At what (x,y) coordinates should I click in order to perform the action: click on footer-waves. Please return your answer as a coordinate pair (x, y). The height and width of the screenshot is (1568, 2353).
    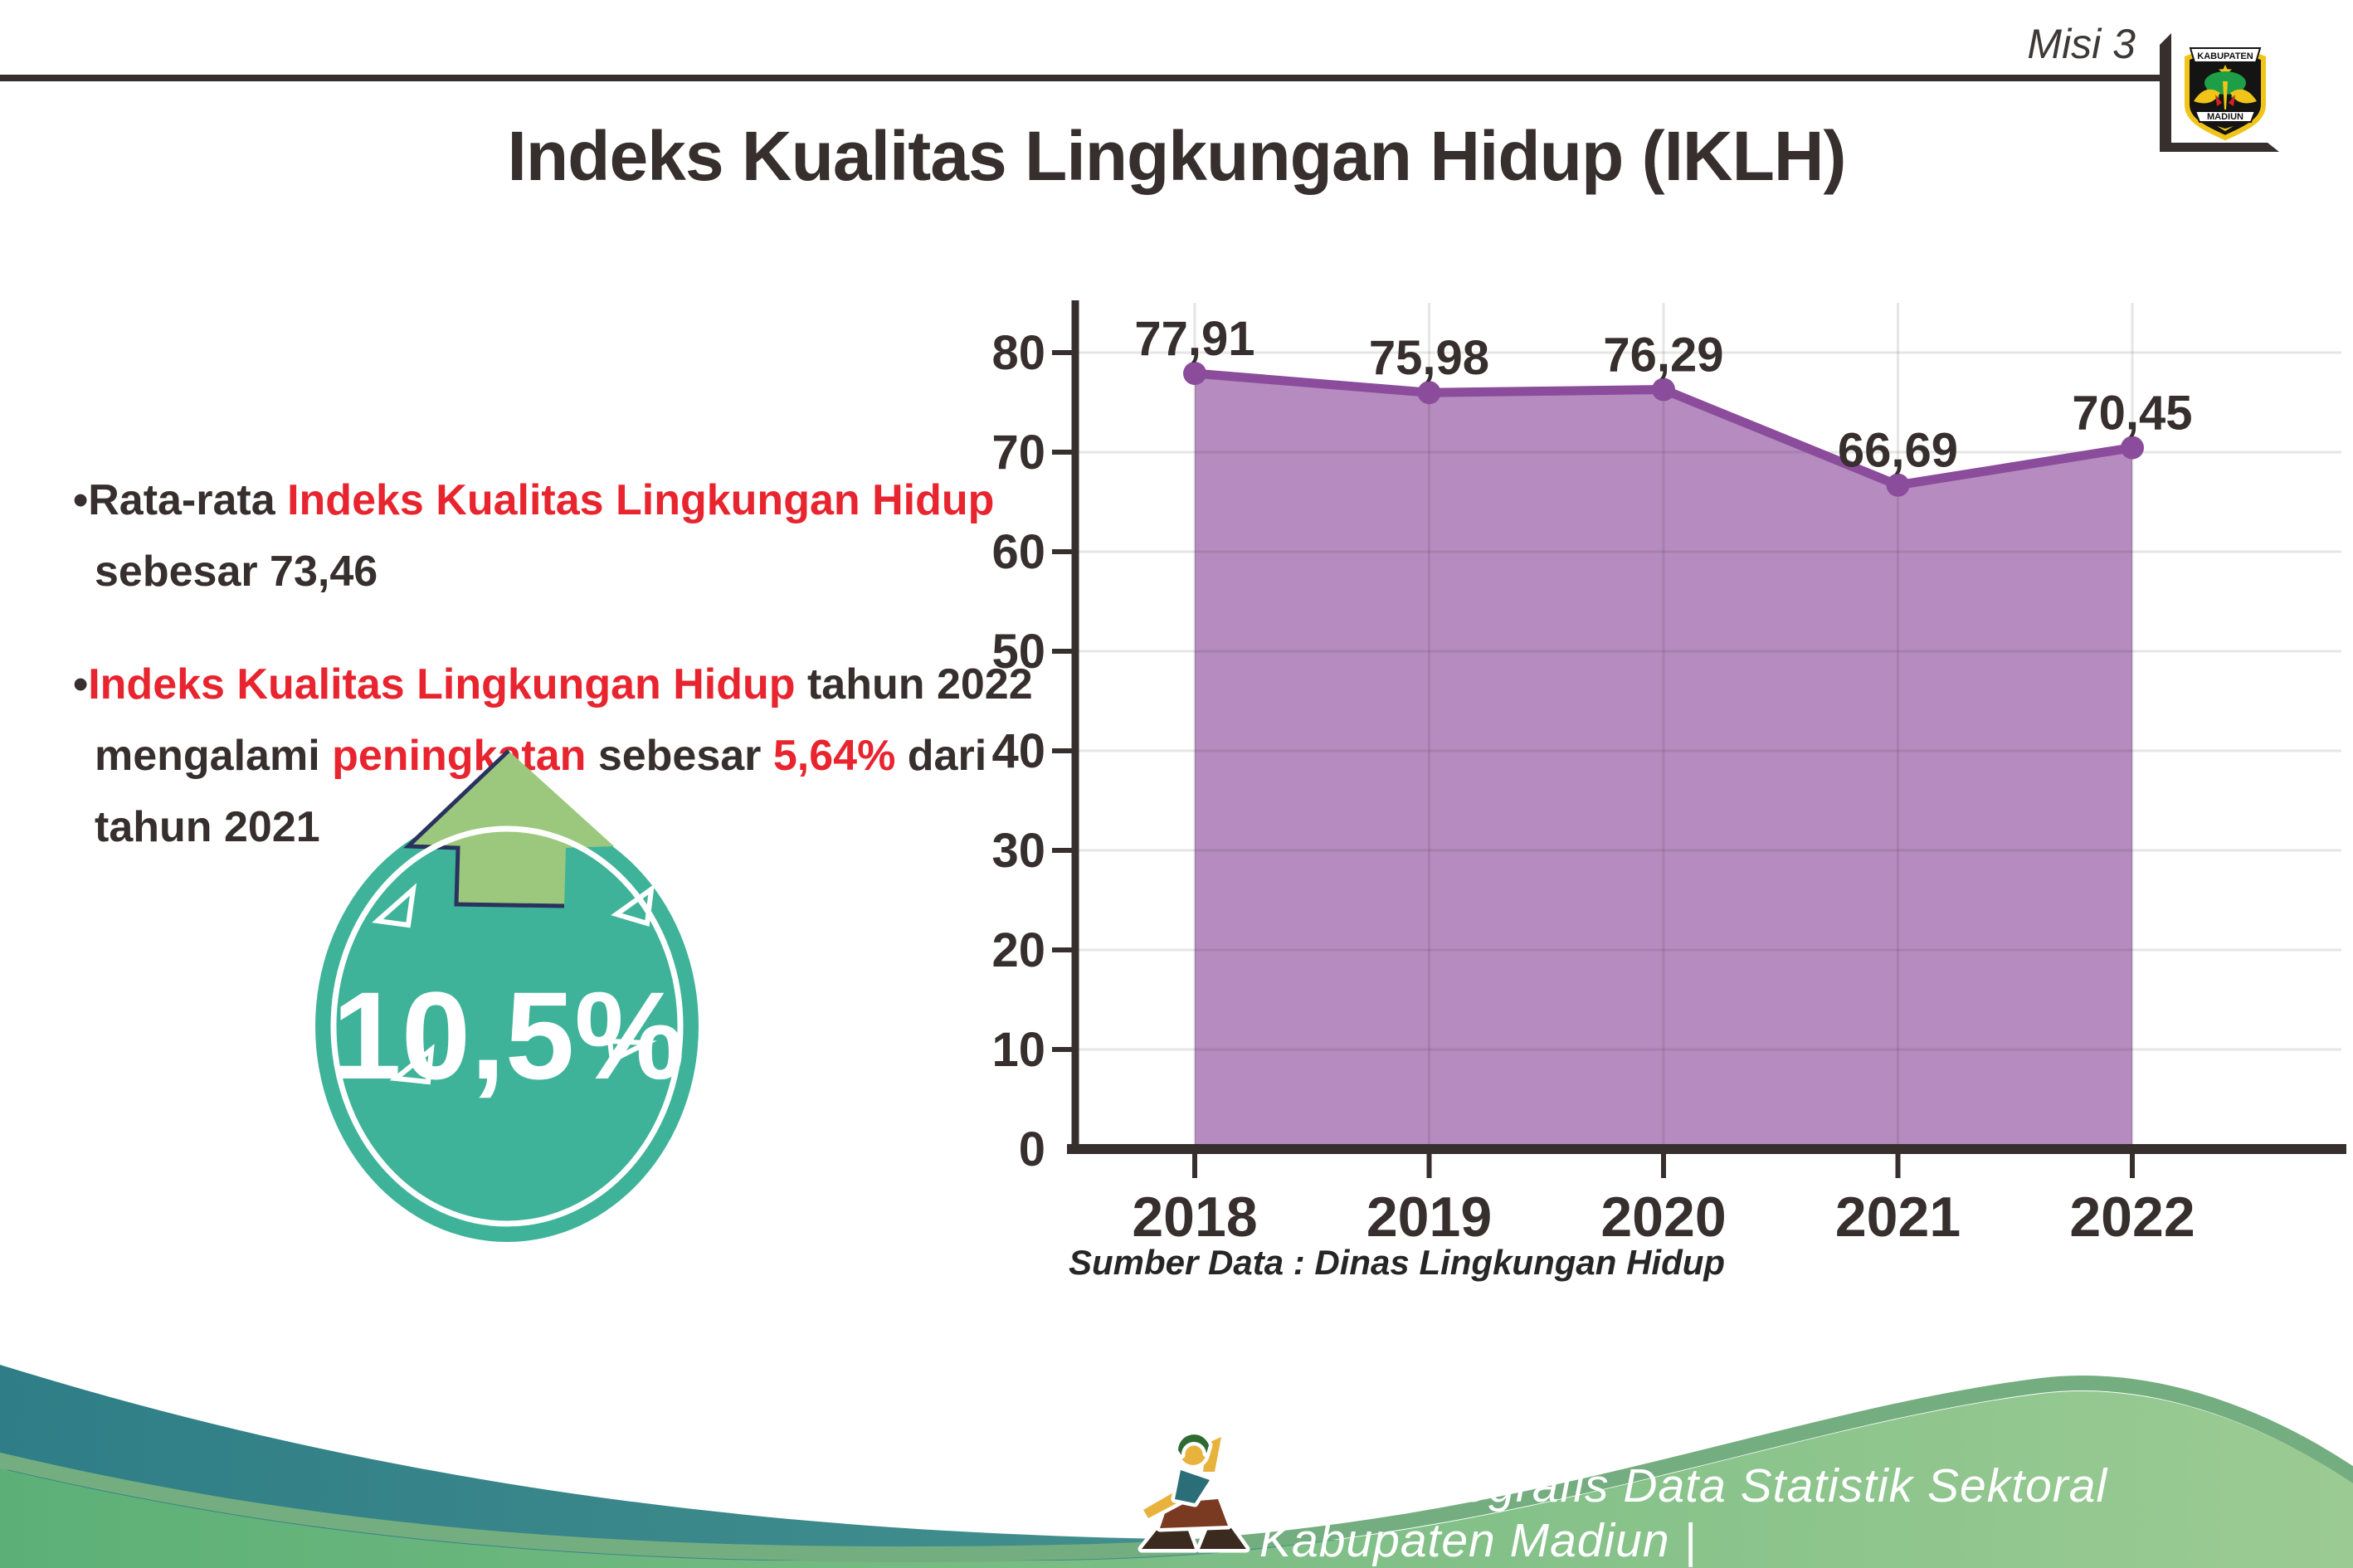
    Looking at the image, I should click on (1176, 1466).